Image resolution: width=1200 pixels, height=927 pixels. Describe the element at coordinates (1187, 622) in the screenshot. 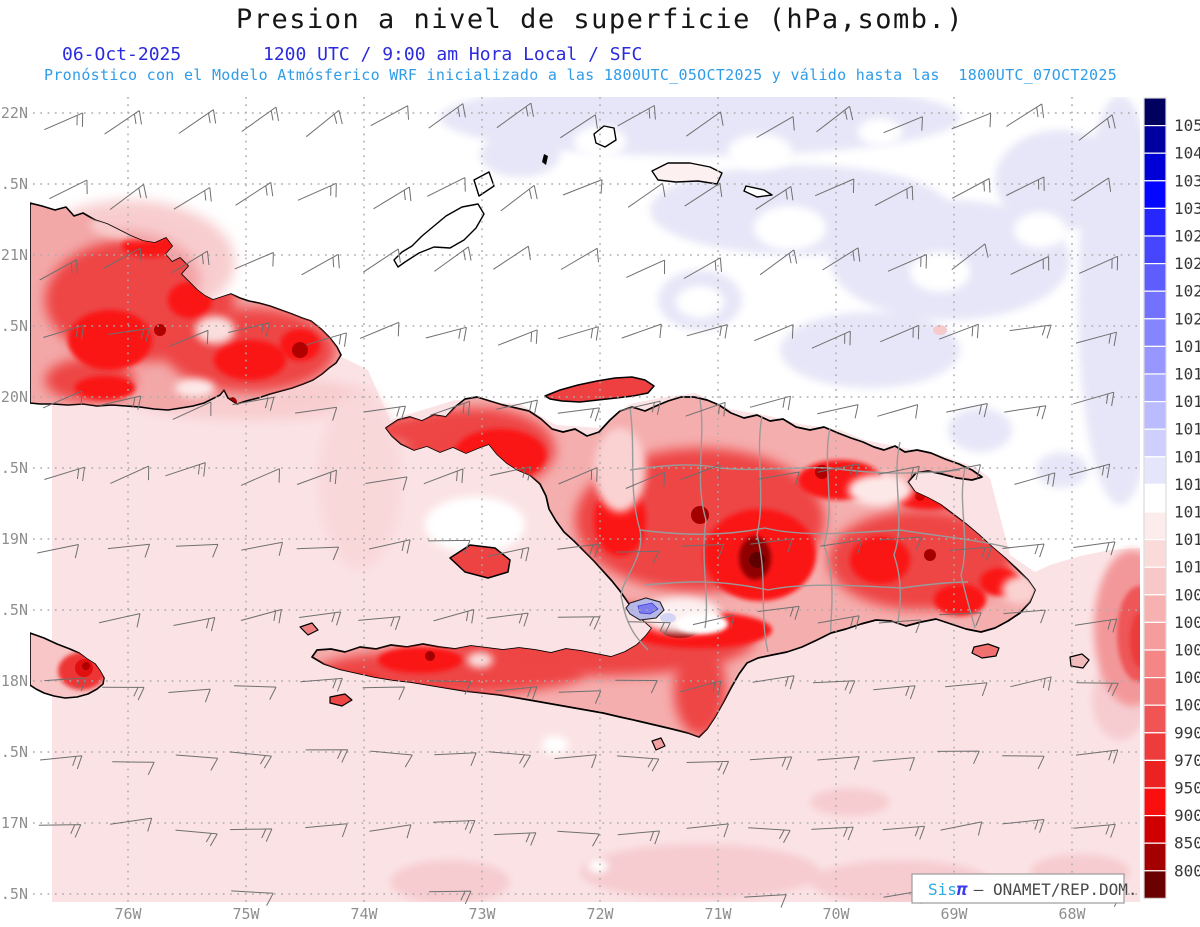

I see `colorbar-label: 1006` at that location.